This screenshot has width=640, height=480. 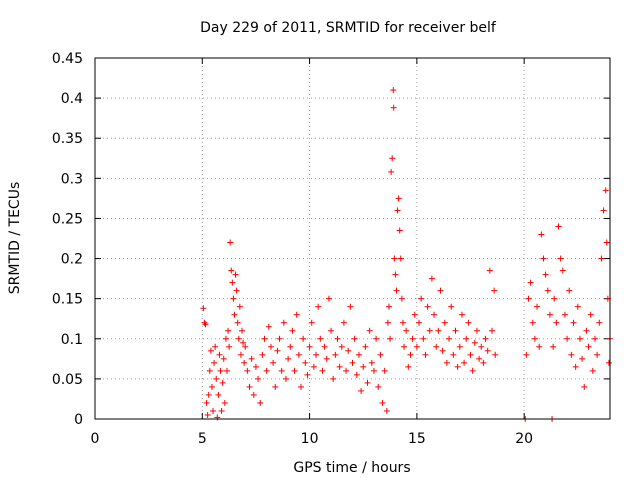 What do you see at coordinates (351, 468) in the screenshot?
I see `x-axis-label: GPS time / hours` at bounding box center [351, 468].